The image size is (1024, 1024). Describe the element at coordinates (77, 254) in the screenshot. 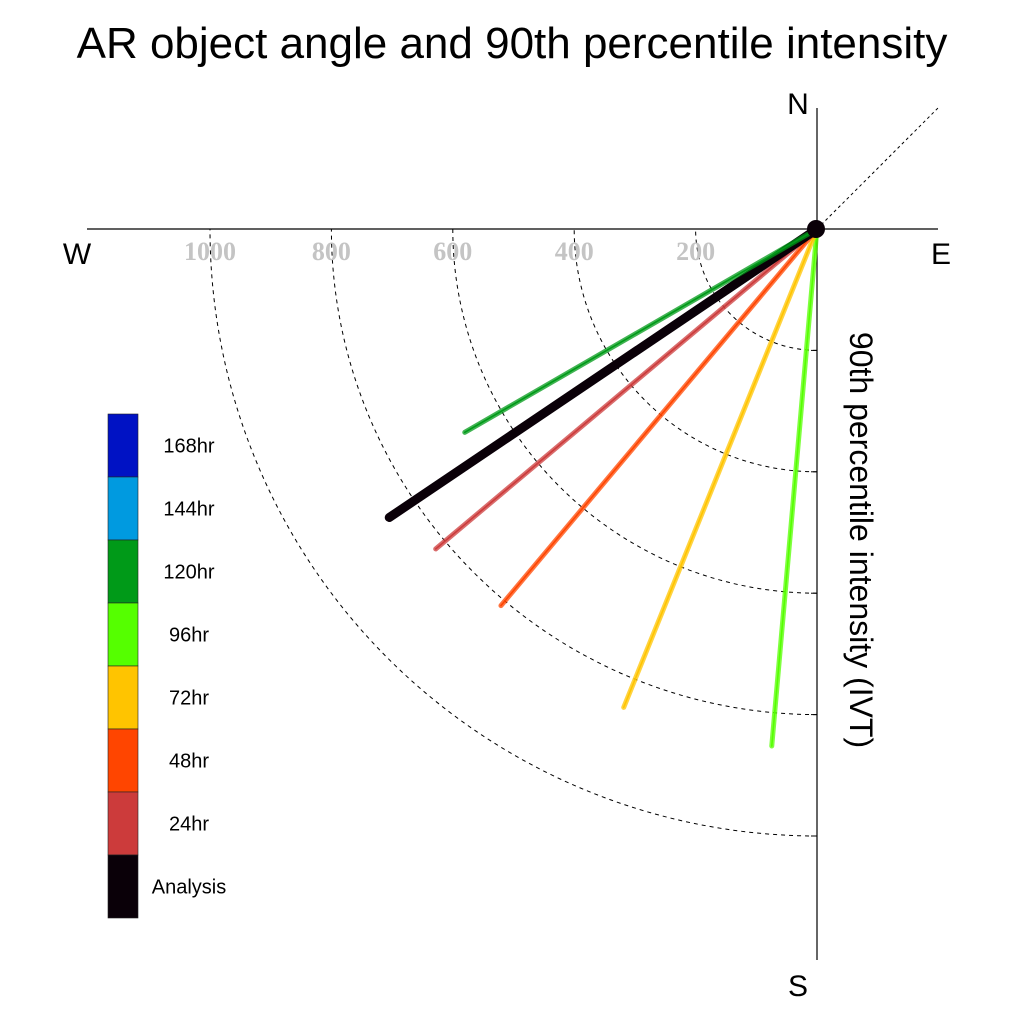

I see `compass-west: W` at that location.